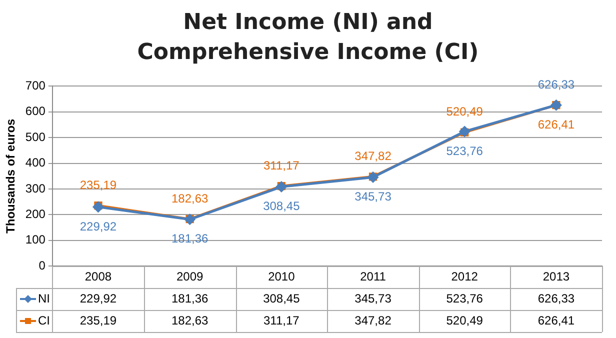  What do you see at coordinates (465, 298) in the screenshot?
I see `data-label: 523,76` at bounding box center [465, 298].